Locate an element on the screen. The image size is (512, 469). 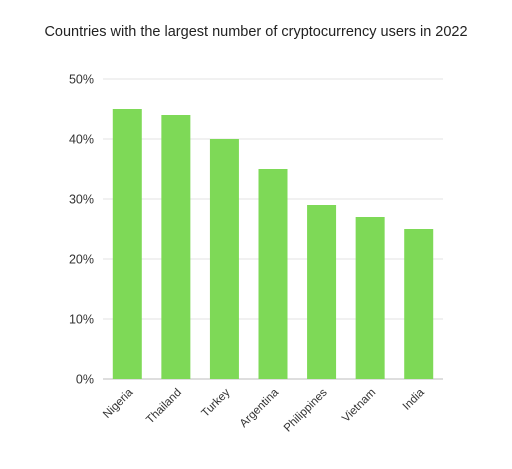
x-category-label: Turkey is located at coordinates (216, 402).